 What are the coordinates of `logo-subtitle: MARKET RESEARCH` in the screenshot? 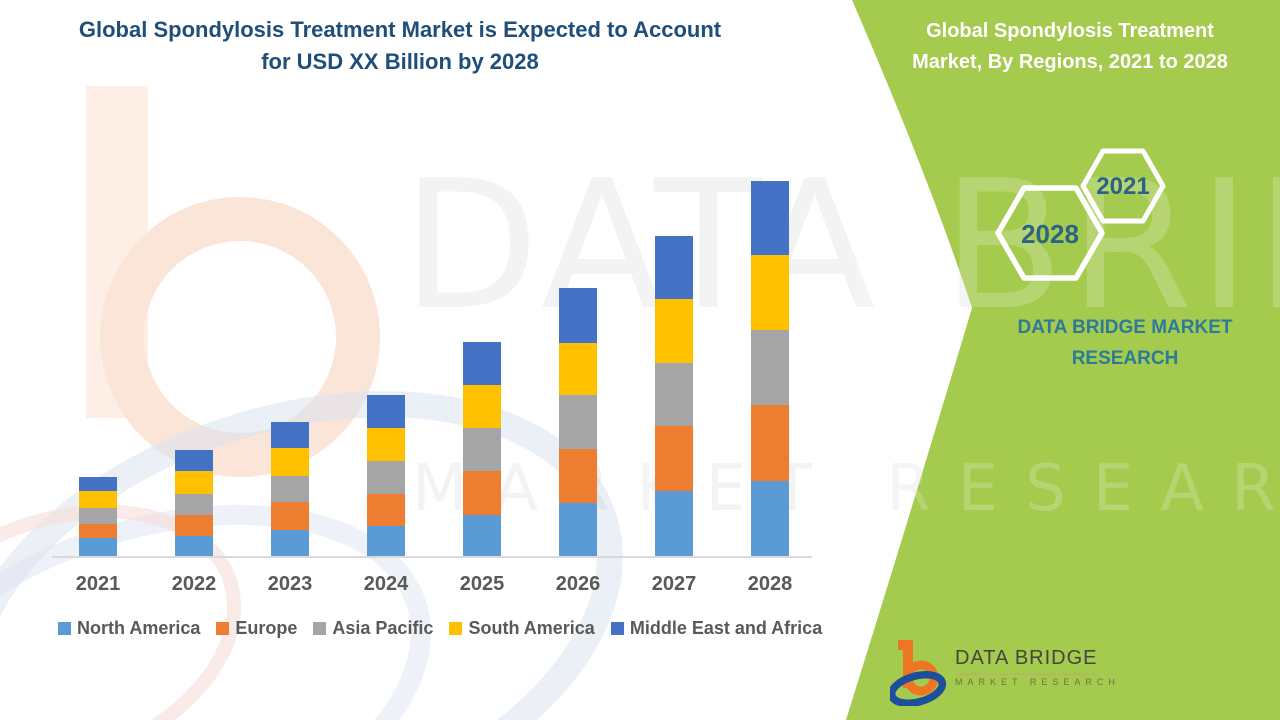 It's located at (1037, 682).